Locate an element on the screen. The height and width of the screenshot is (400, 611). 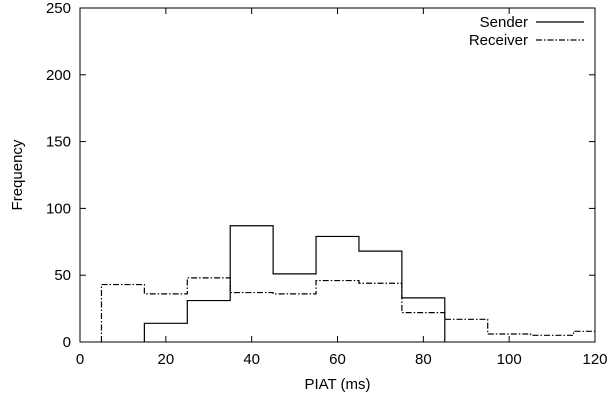
y-tick-label-1: 50 is located at coordinates (62, 275).